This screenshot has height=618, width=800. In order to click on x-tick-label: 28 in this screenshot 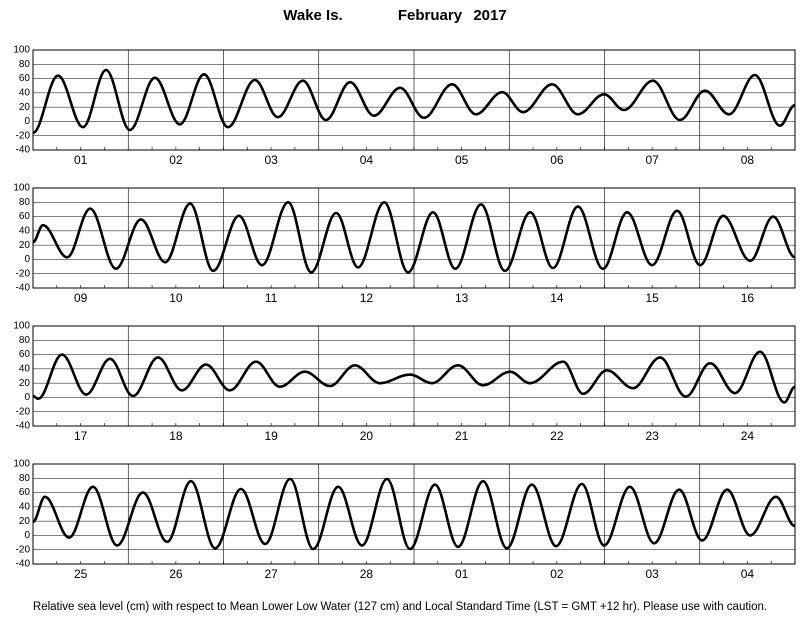, I will do `click(367, 574)`.